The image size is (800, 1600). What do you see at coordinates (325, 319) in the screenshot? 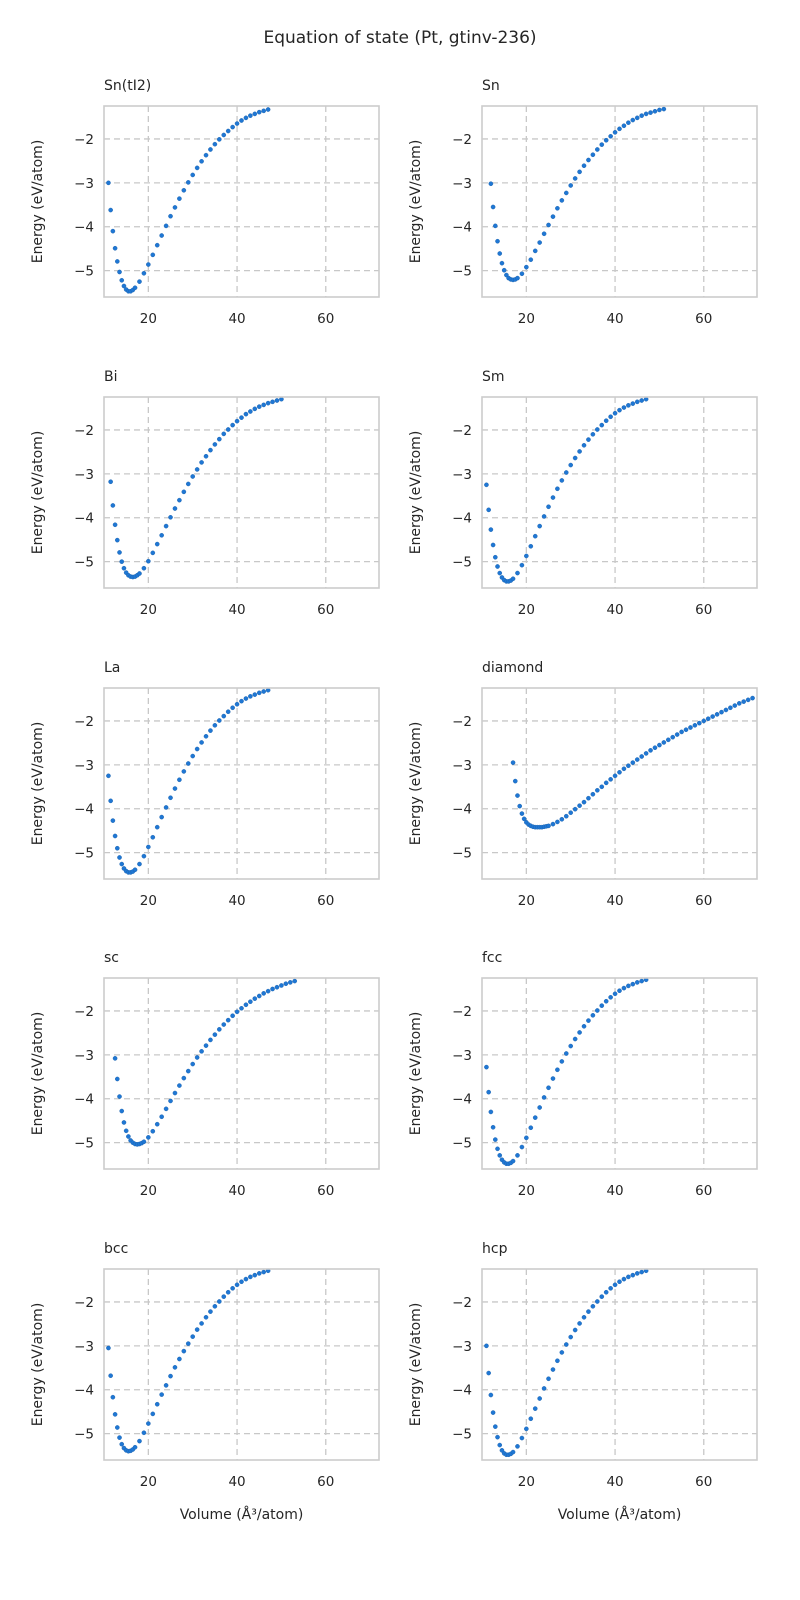
I see `x-tick-label: 60` at bounding box center [325, 319].